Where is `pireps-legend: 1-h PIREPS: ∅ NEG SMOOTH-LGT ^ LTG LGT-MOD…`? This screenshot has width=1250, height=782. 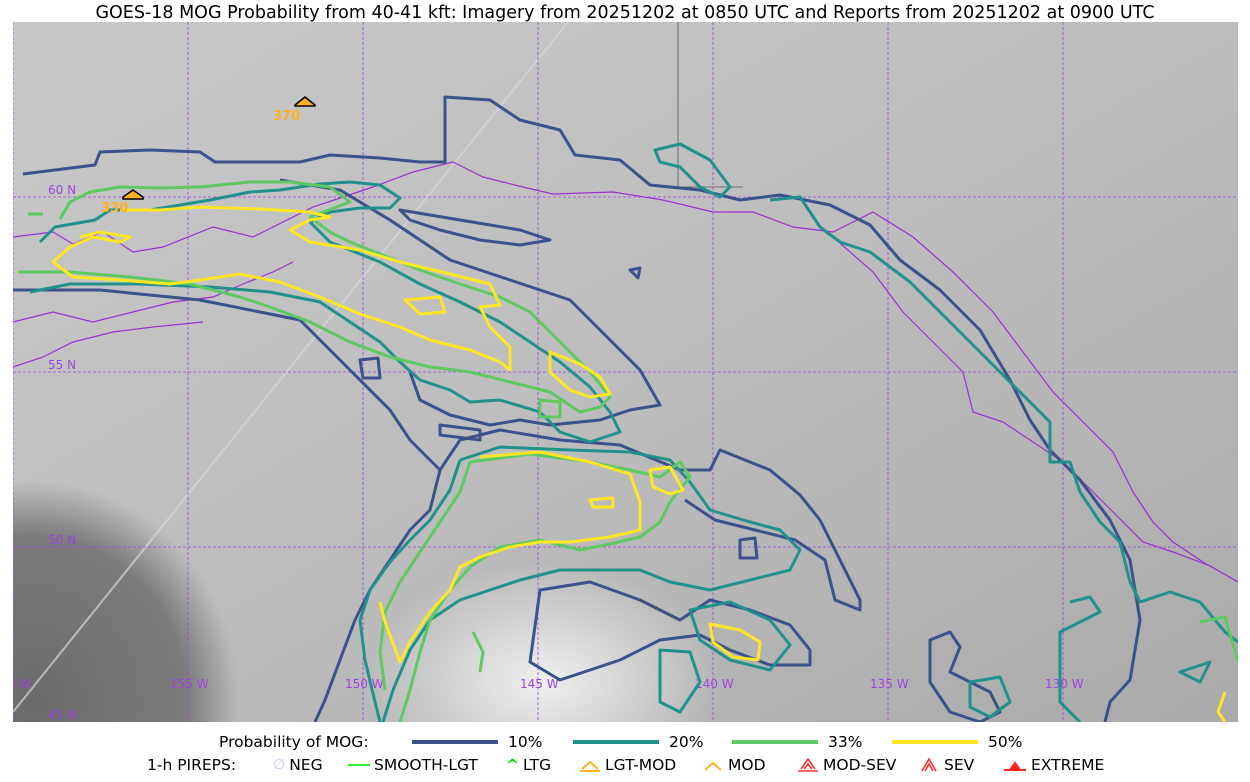 pireps-legend: 1-h PIREPS: ∅ NEG SMOOTH-LGT ^ LTG LGT-MOD… is located at coordinates (625, 767).